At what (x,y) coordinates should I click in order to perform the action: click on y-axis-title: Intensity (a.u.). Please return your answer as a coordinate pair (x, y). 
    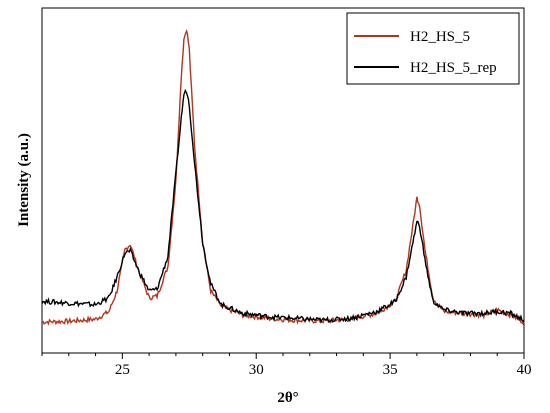
    Looking at the image, I should click on (24, 180).